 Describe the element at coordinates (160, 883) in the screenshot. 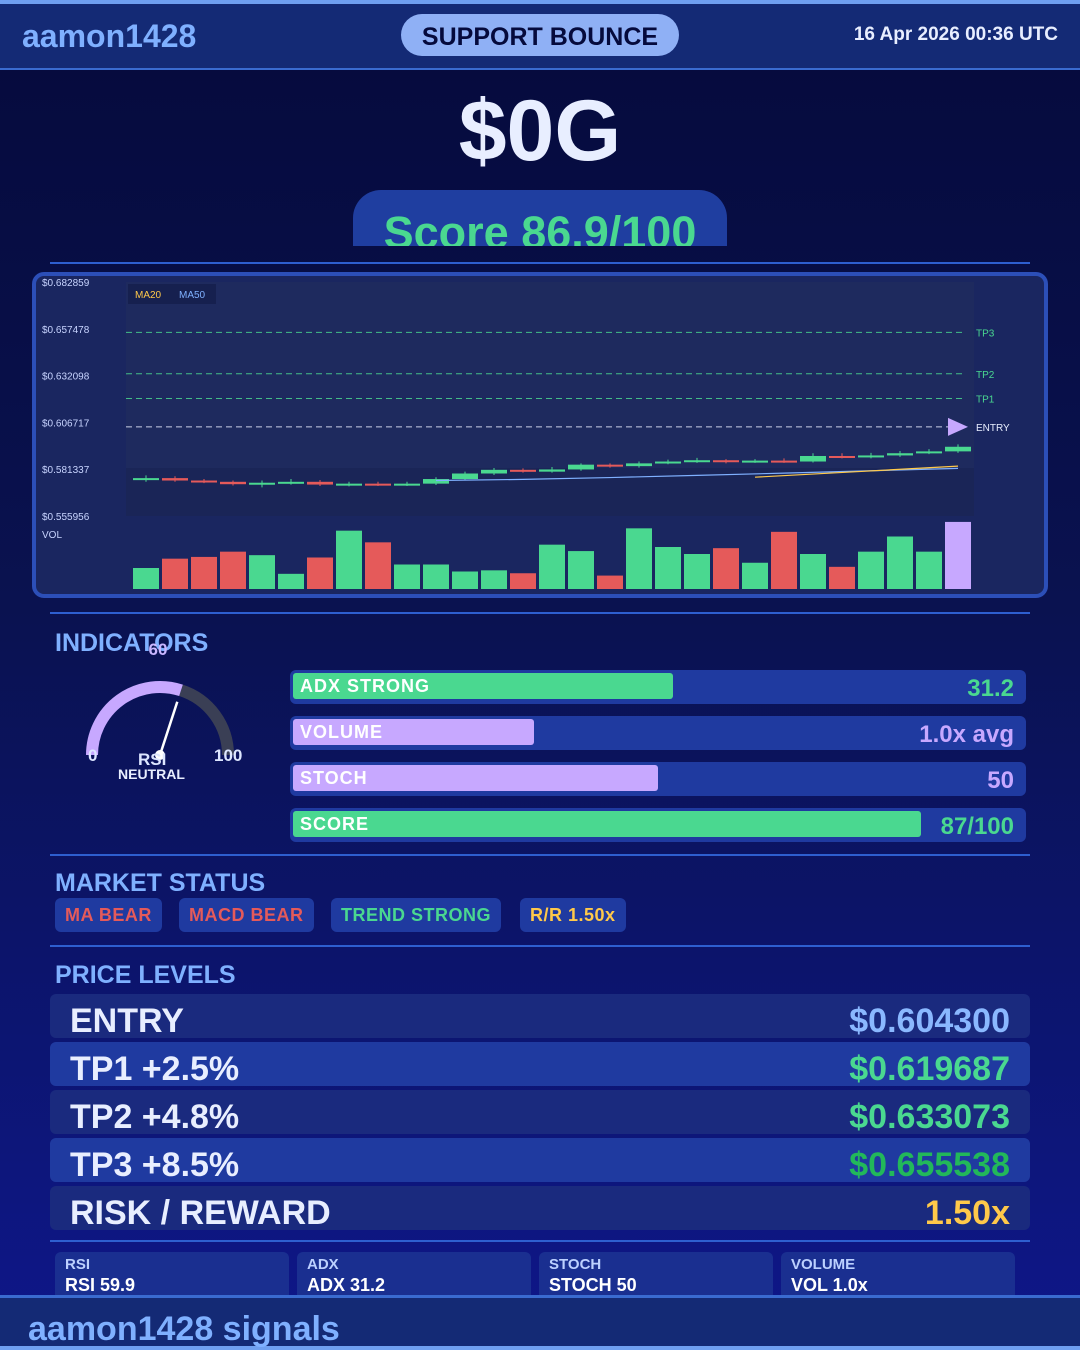

I see `market-status-title: MARKET STATUS` at that location.